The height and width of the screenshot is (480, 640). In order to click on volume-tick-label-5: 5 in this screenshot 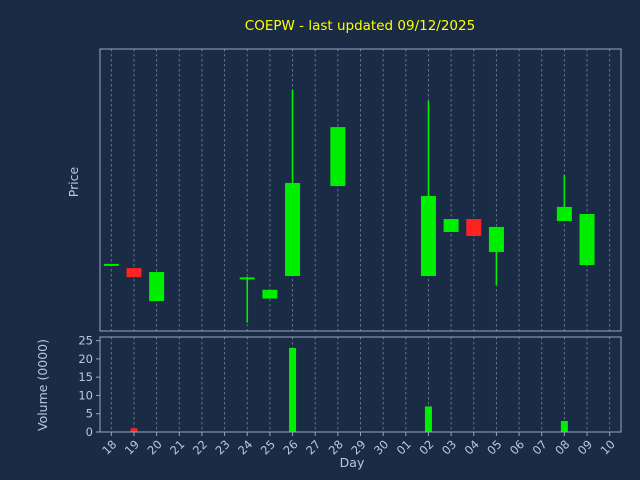, I will do `click(89, 414)`.